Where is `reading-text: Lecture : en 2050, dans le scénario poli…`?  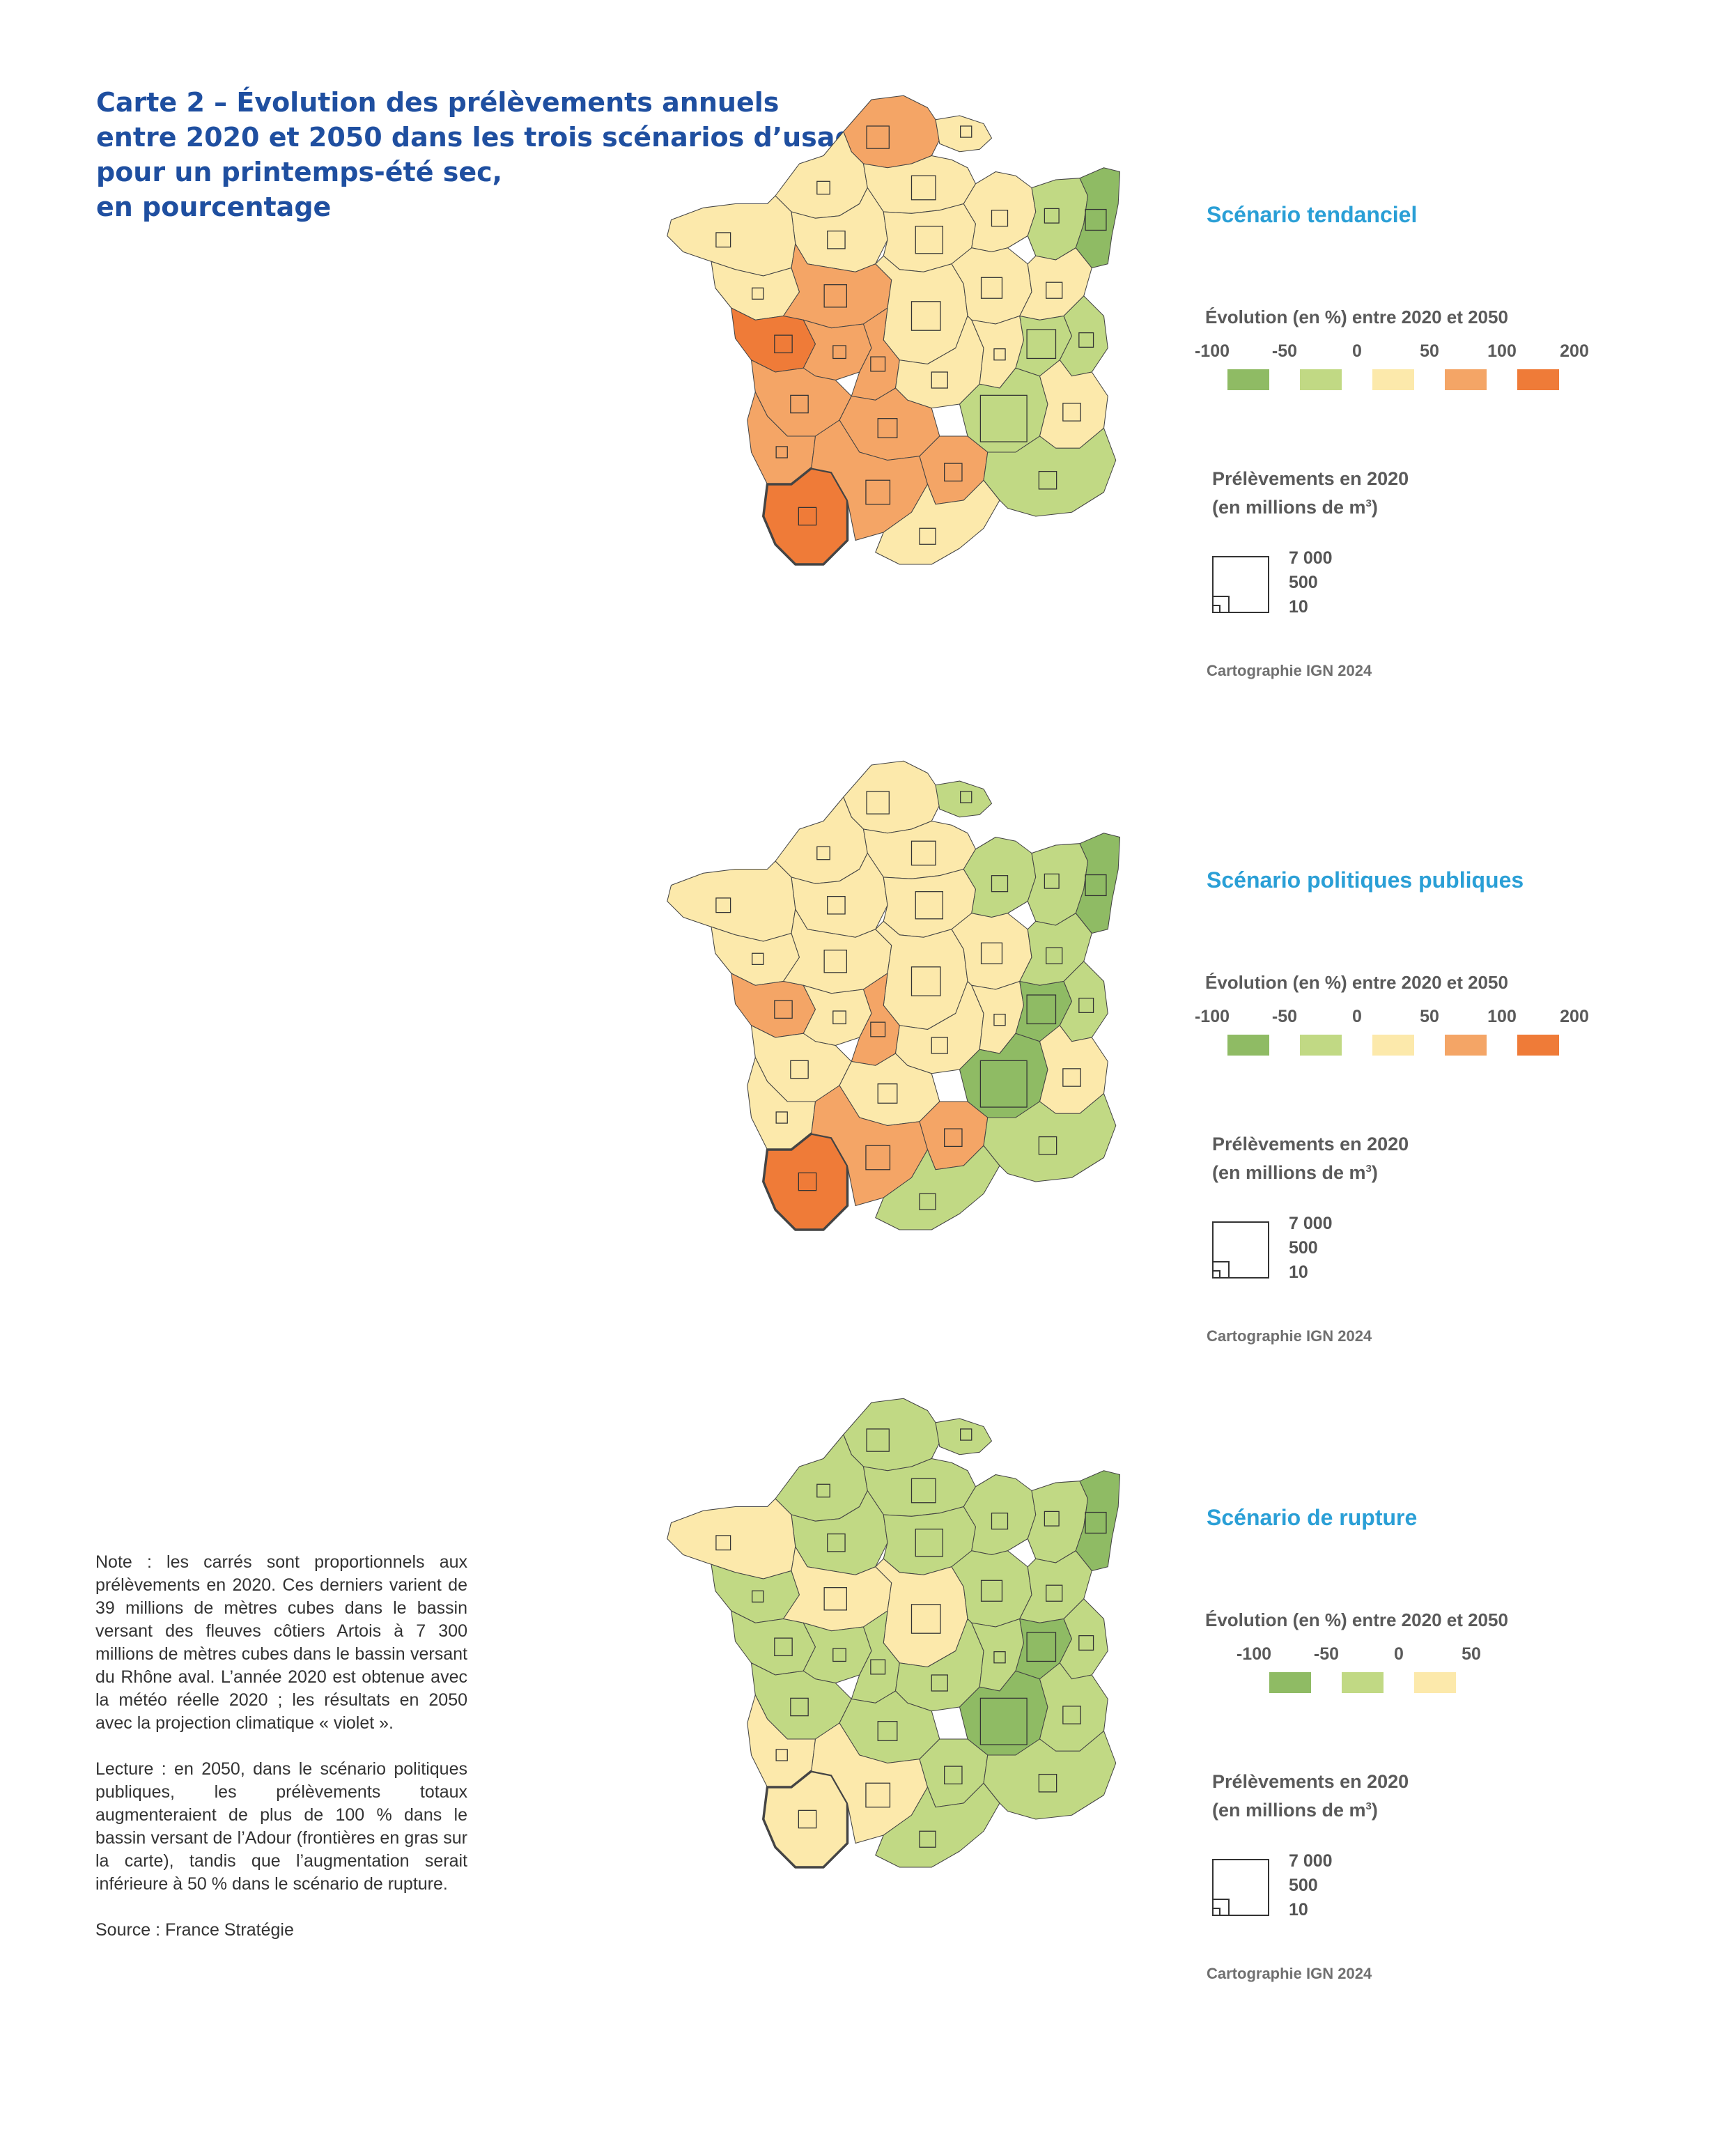 reading-text: Lecture : en 2050, dans le scénario poli… is located at coordinates (281, 1826).